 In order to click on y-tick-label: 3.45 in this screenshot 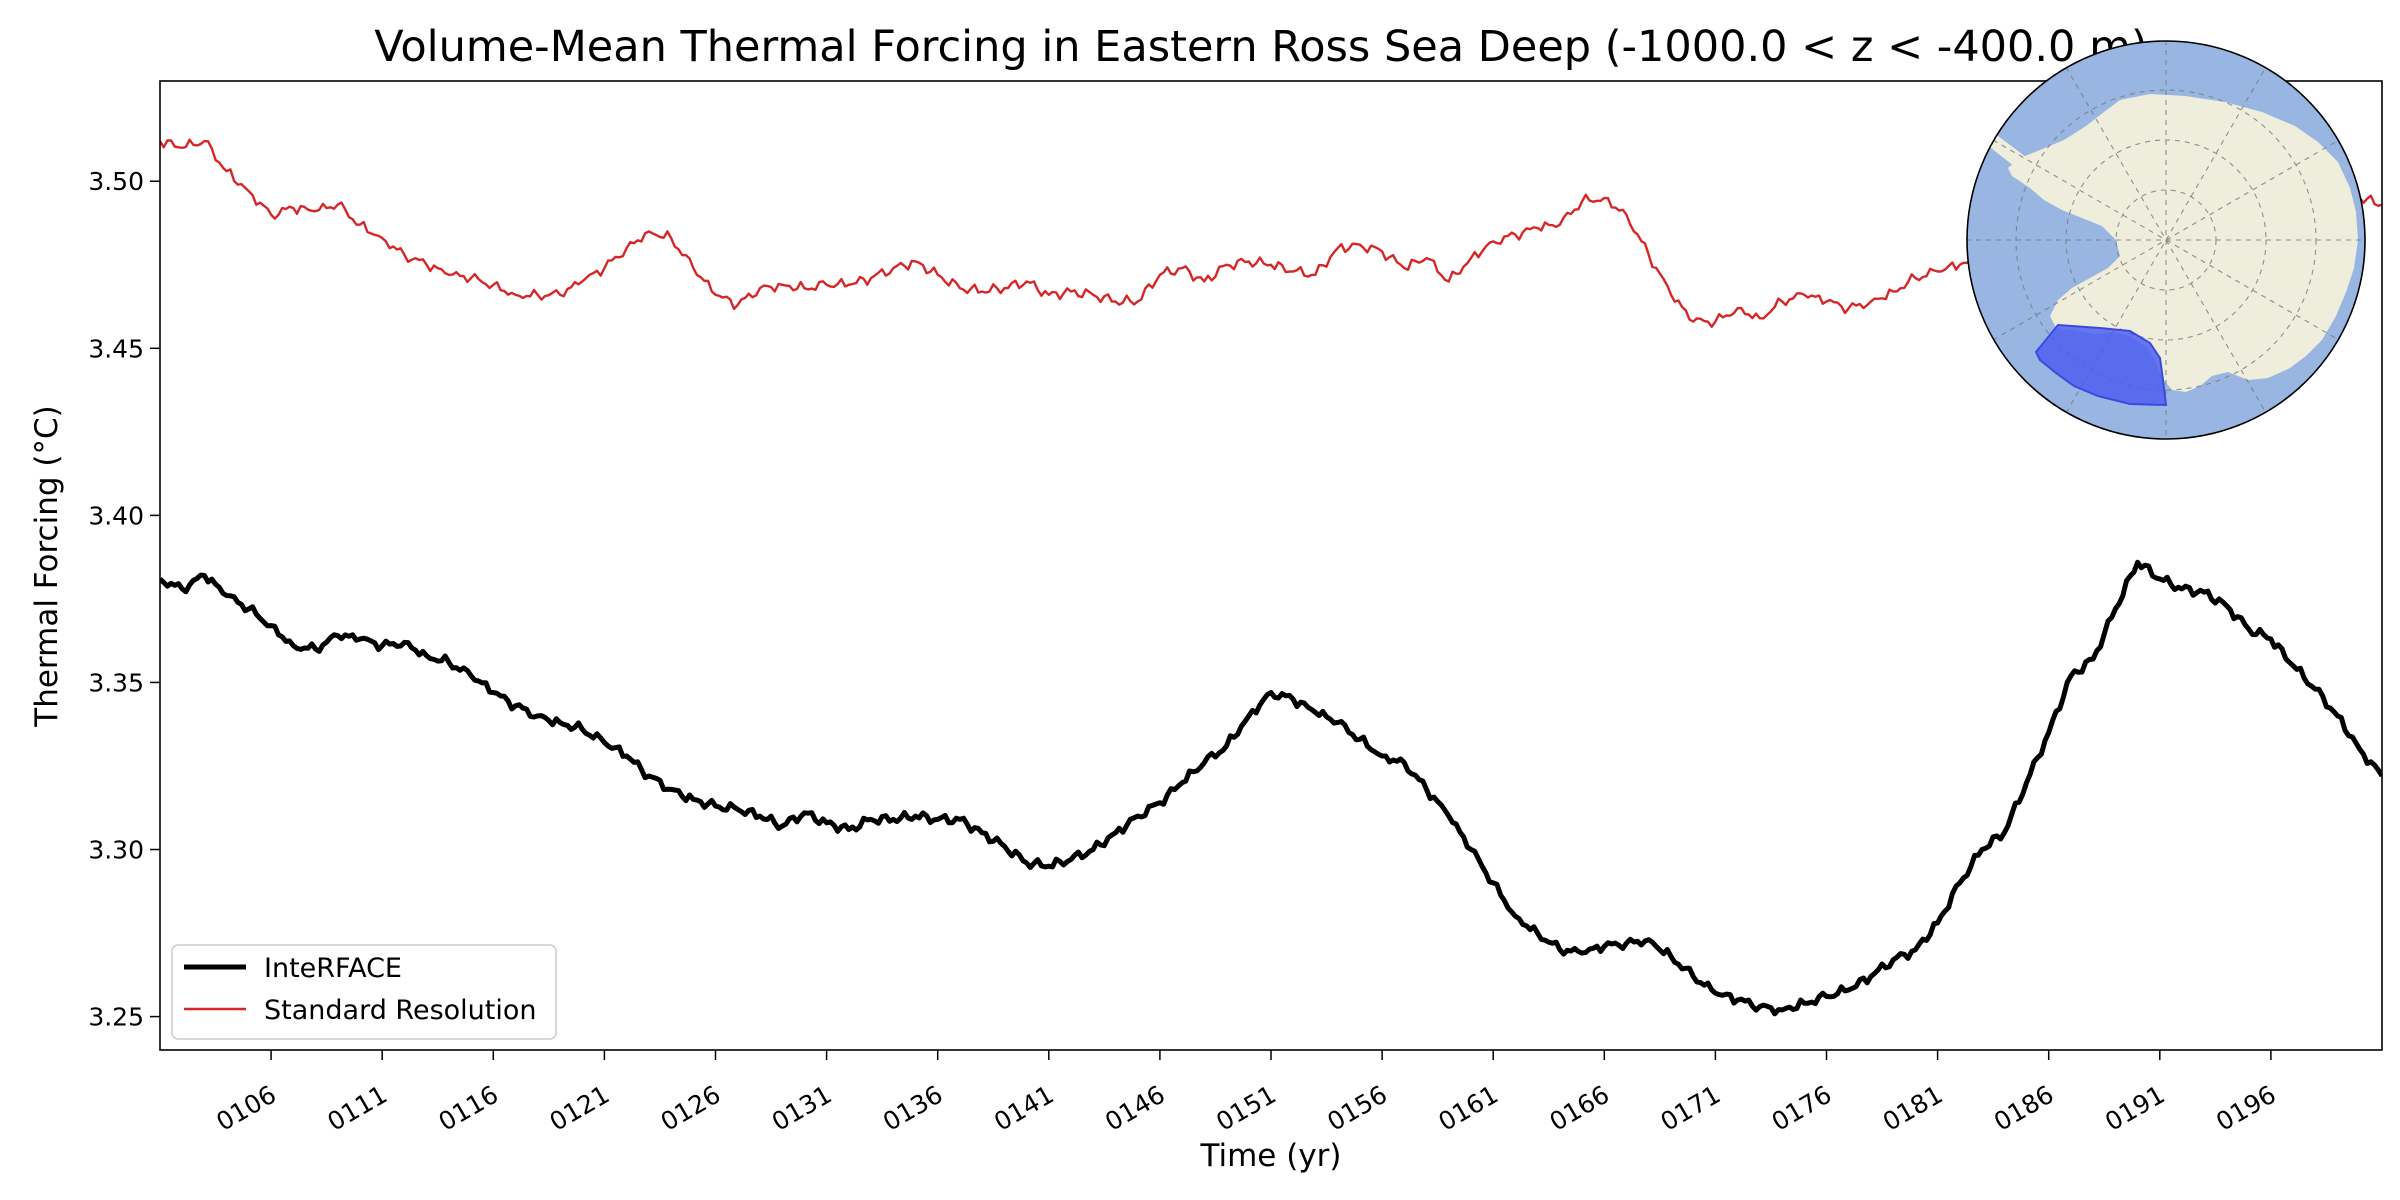, I will do `click(116, 348)`.